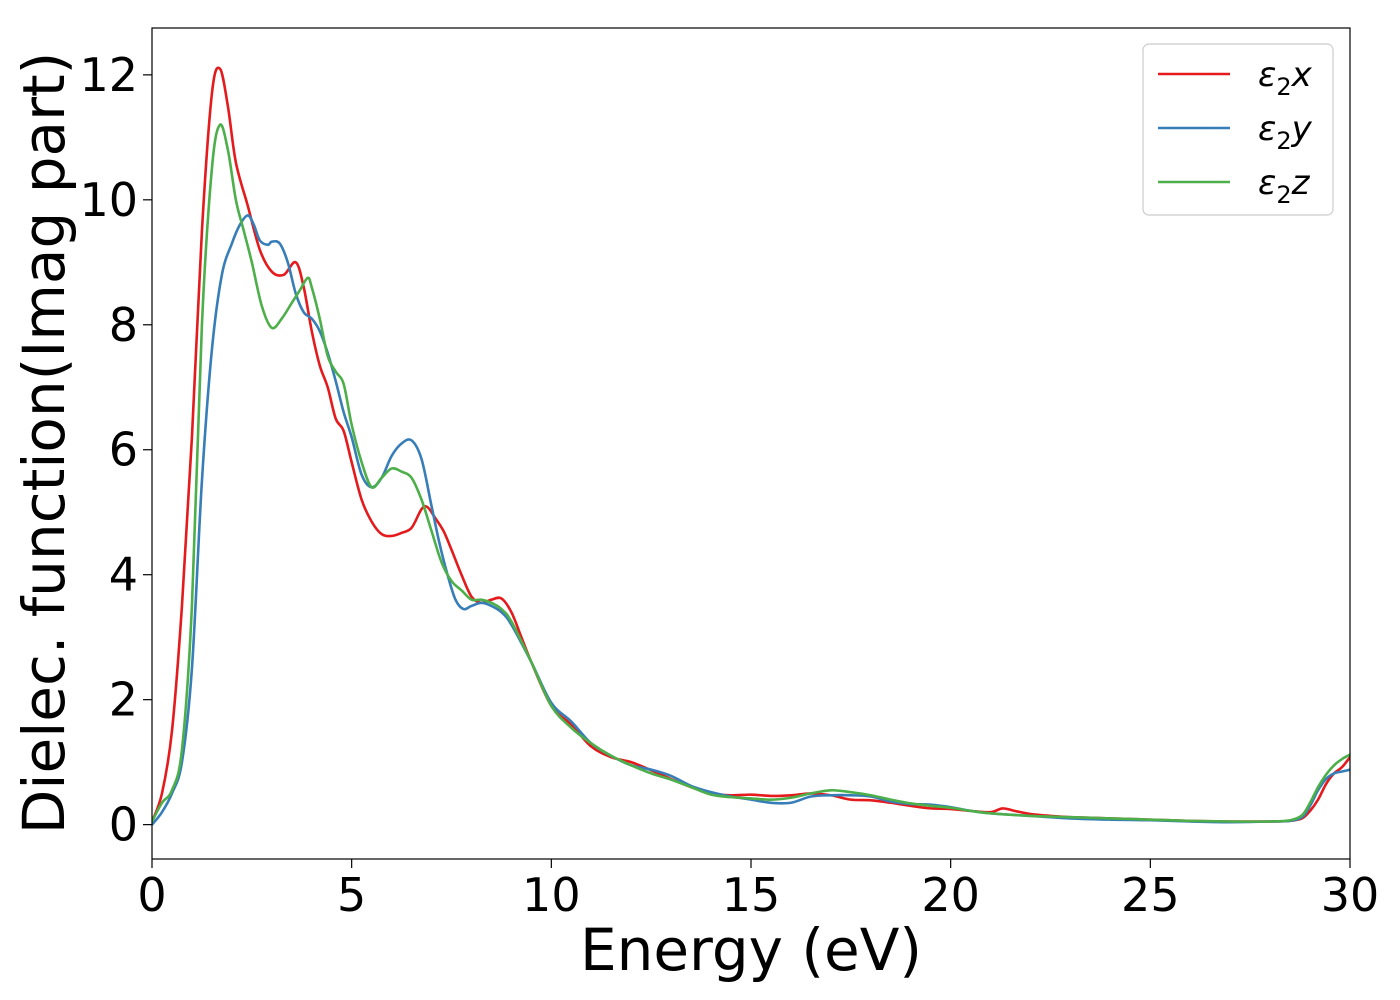 This screenshot has width=1400, height=1000. I want to click on y-tick-label: 10, so click(108, 200).